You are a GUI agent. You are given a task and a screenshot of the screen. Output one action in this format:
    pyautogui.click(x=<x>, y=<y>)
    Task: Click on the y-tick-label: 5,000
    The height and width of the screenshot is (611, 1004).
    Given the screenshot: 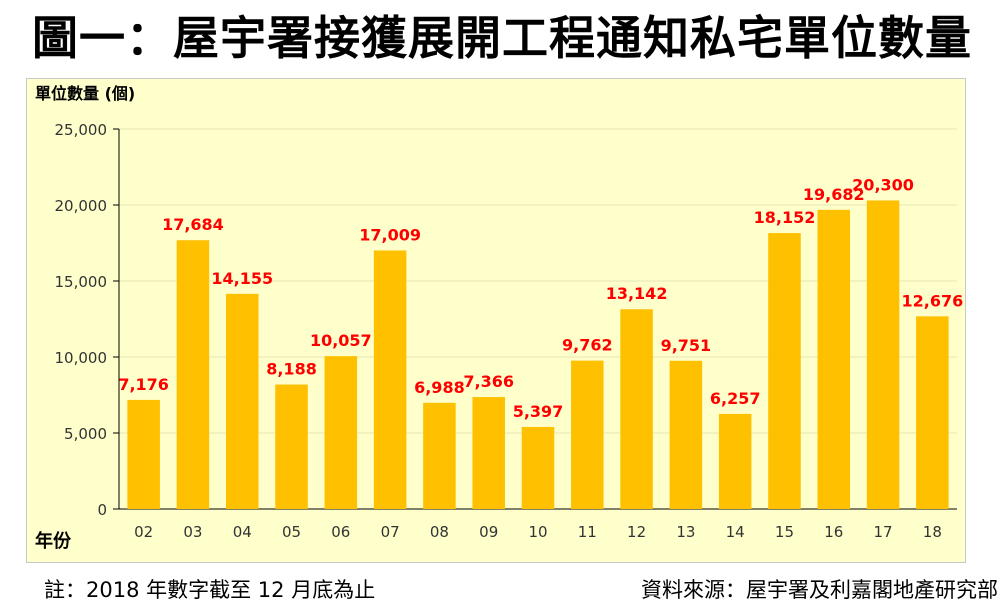 What is the action you would take?
    pyautogui.click(x=85, y=434)
    